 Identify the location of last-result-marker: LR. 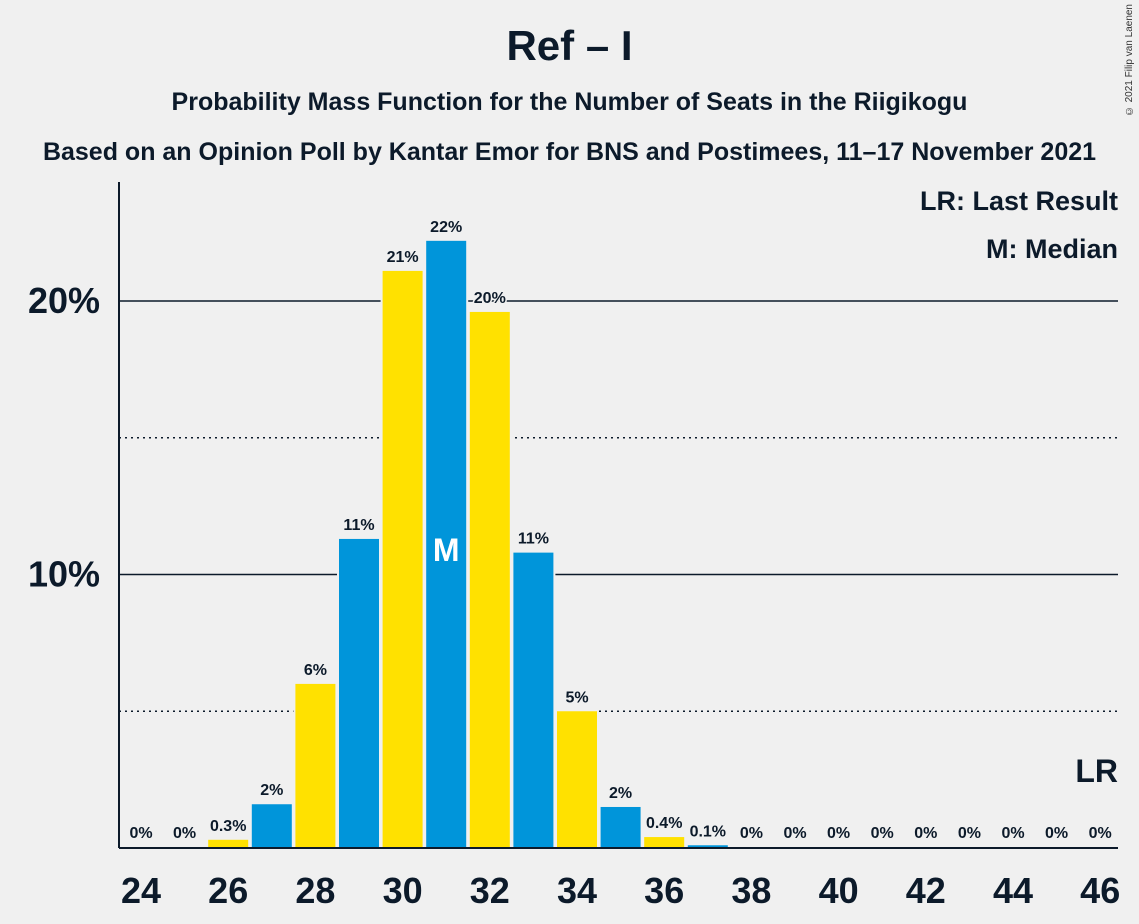
(1096, 771).